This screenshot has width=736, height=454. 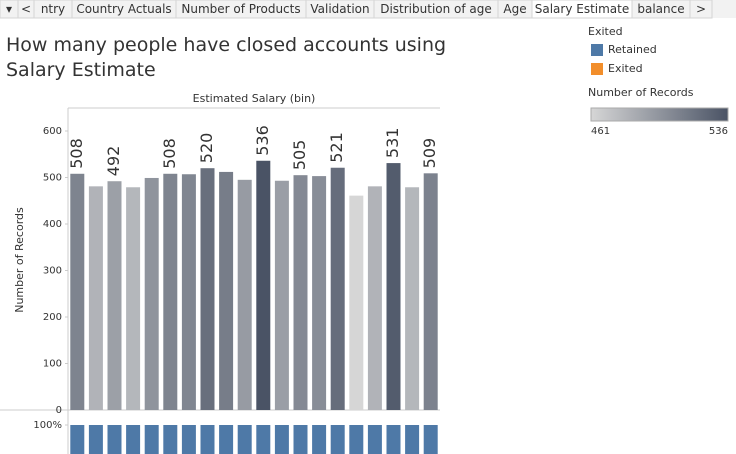 I want to click on tab-label: >, so click(x=701, y=9).